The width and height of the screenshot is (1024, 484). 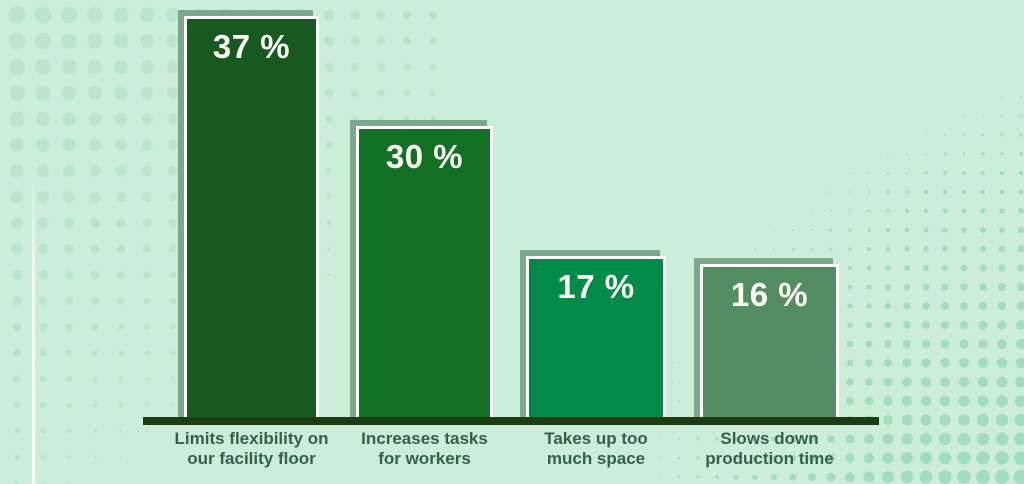 What do you see at coordinates (511, 421) in the screenshot?
I see `axis-baseline` at bounding box center [511, 421].